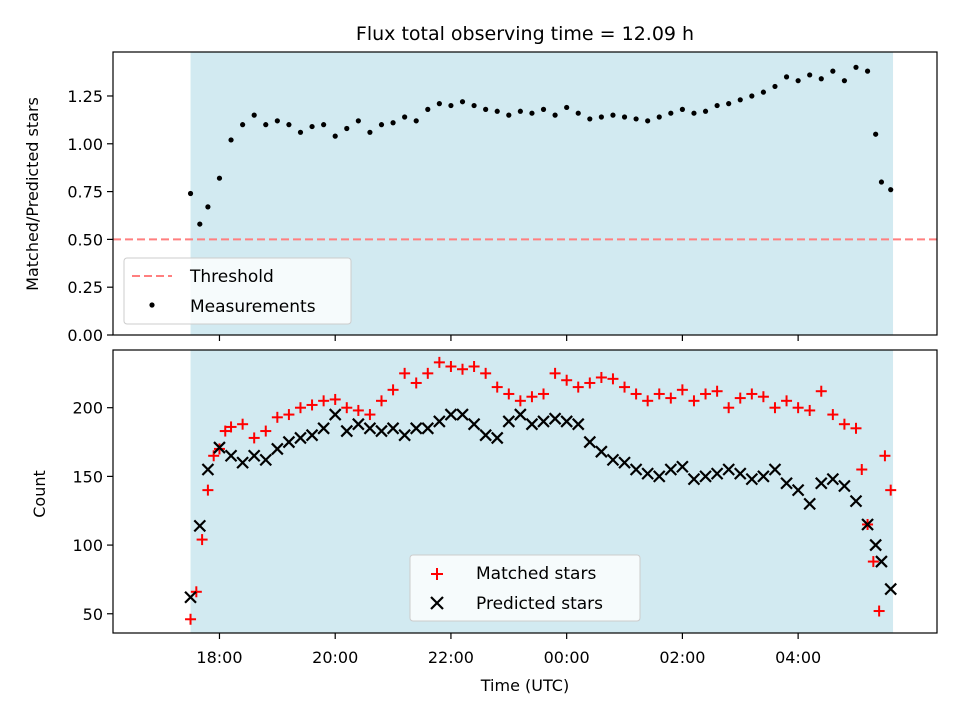 The image size is (960, 720). I want to click on y-tick-label: 0.25, so click(85, 287).